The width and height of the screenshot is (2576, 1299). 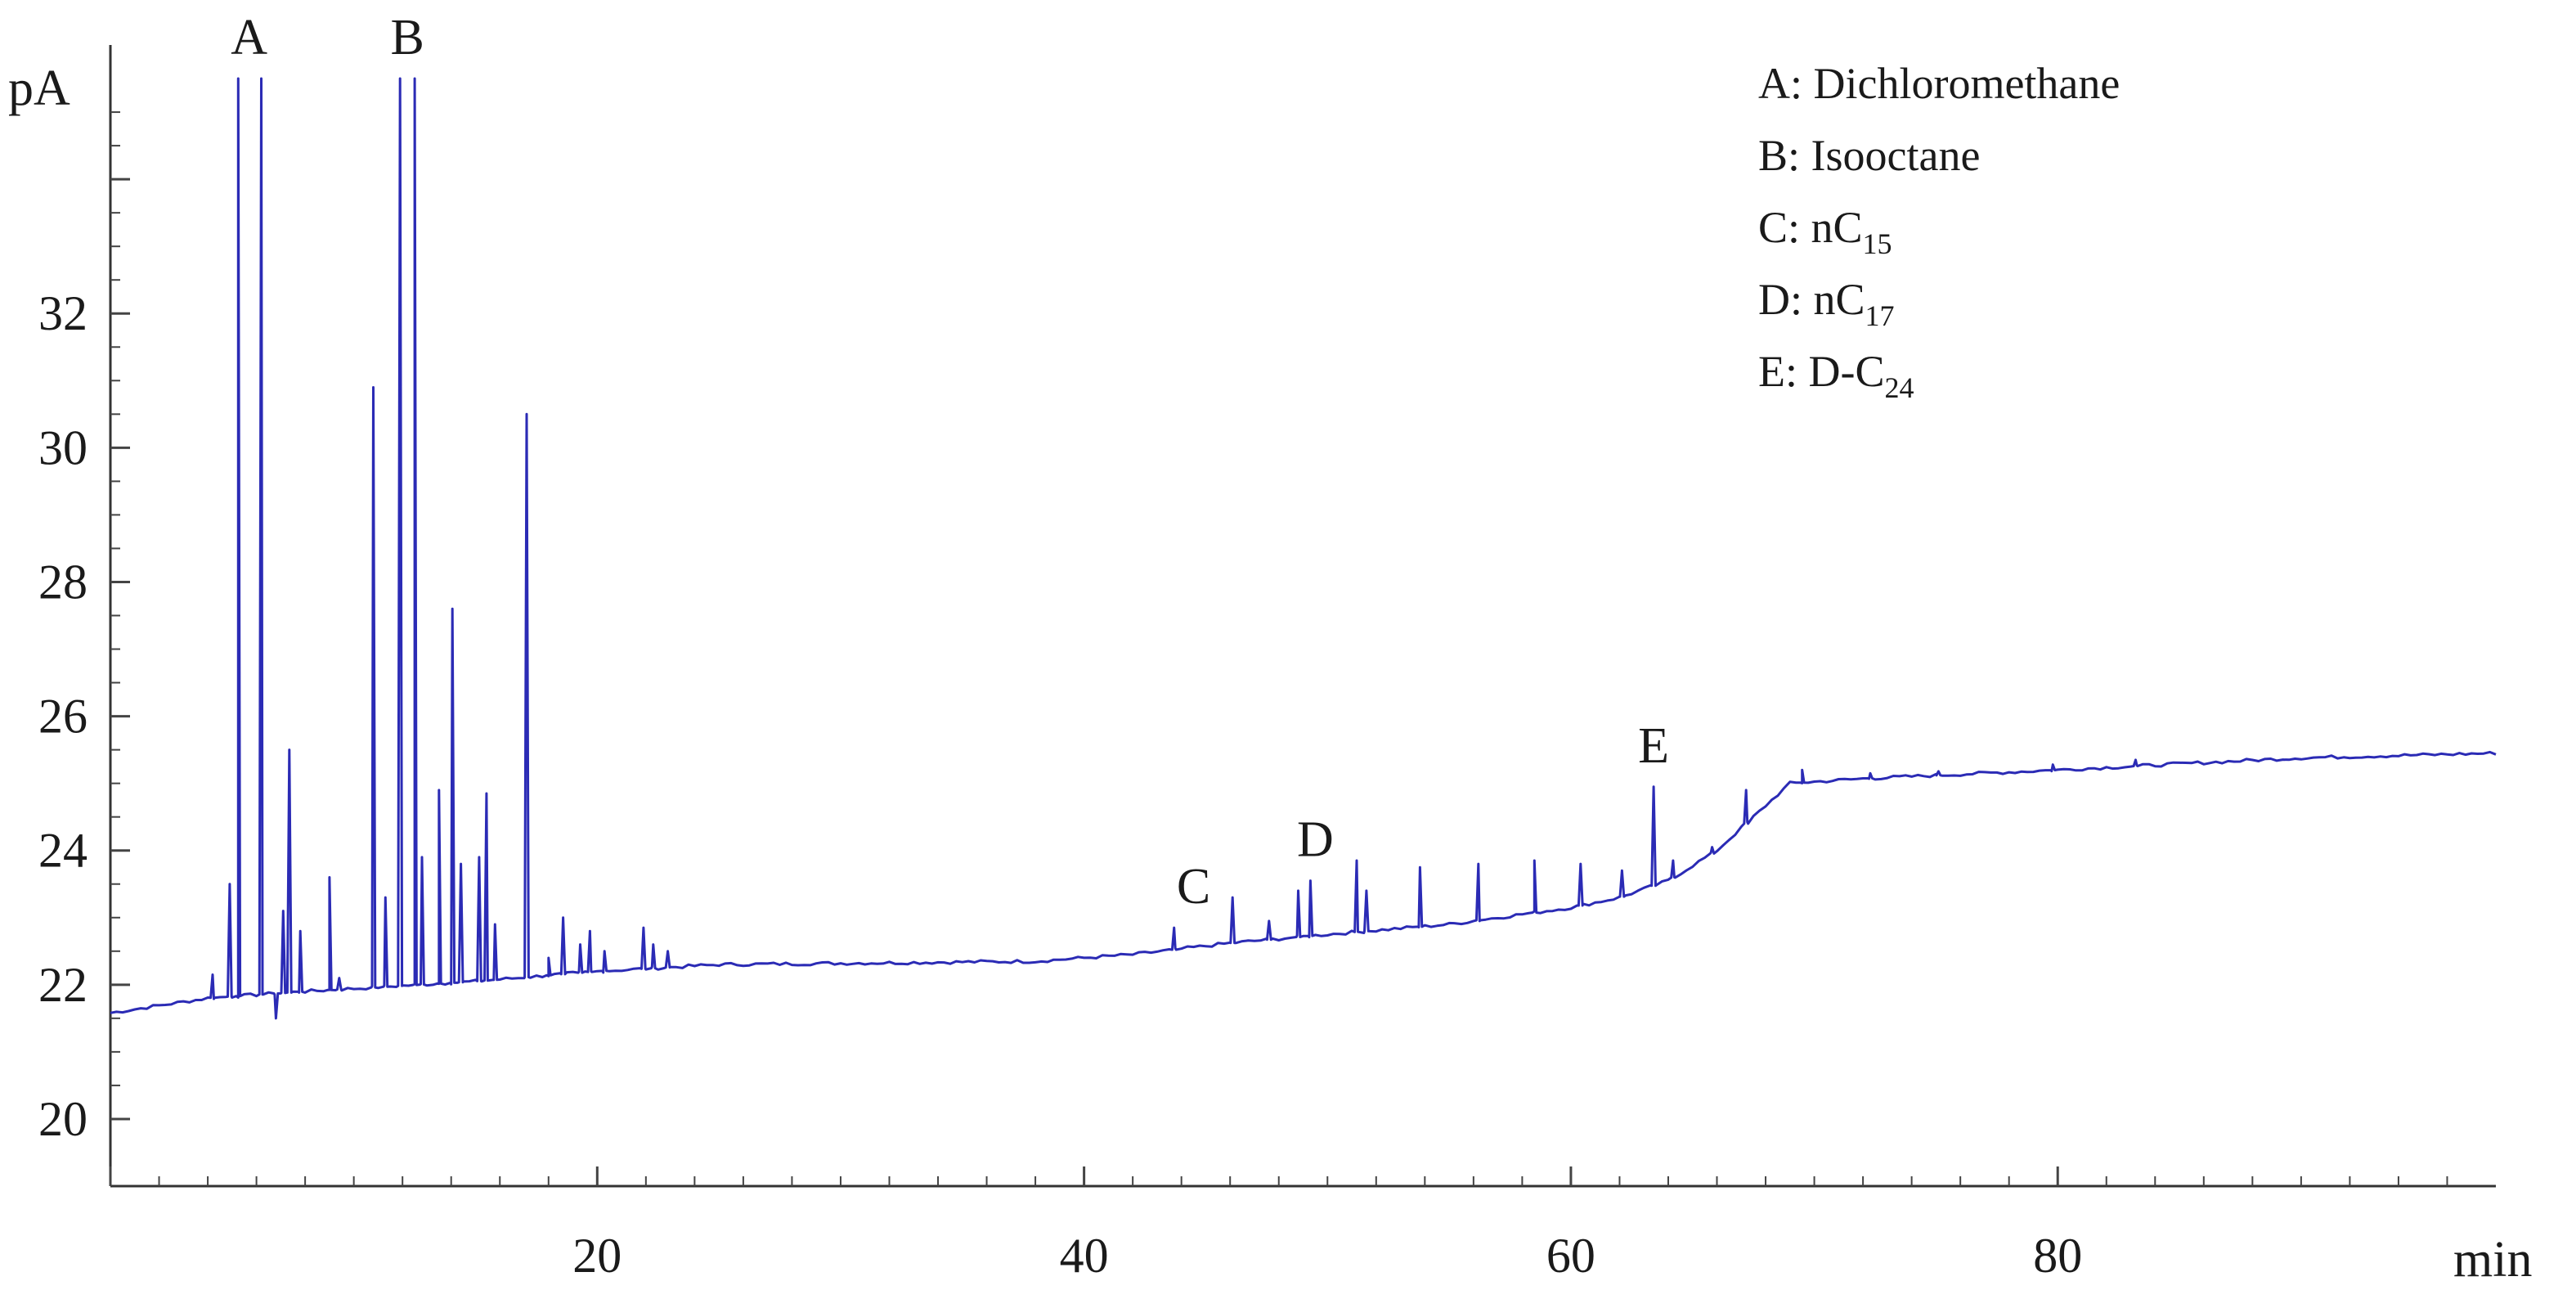 What do you see at coordinates (249, 37) in the screenshot?
I see `peak-label-a: A` at bounding box center [249, 37].